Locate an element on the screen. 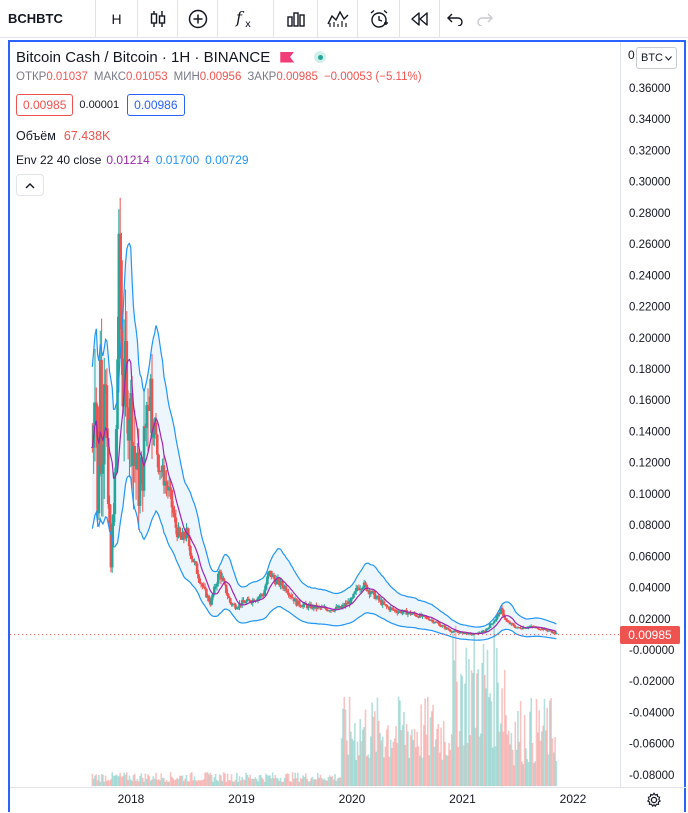 The width and height of the screenshot is (688, 813). undo-button is located at coordinates (455, 19).